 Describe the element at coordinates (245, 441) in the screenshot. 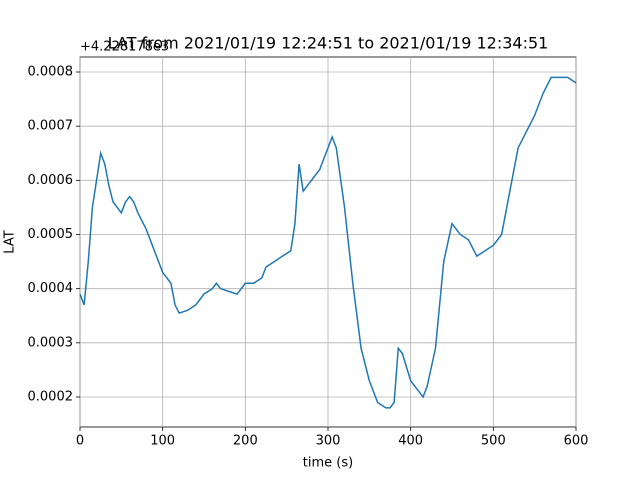

I see `x-tick-label: 200` at that location.